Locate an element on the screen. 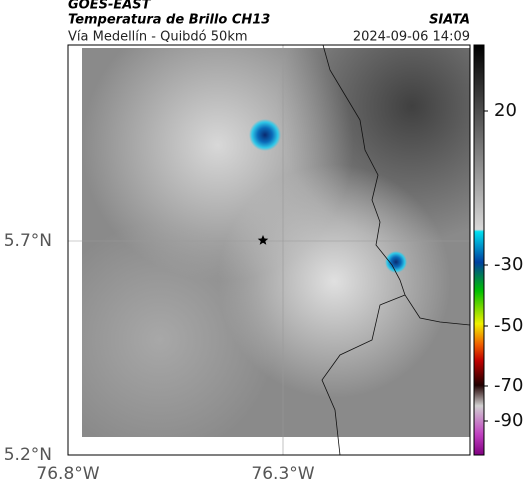 This screenshot has height=495, width=526. marker is located at coordinates (263, 240).